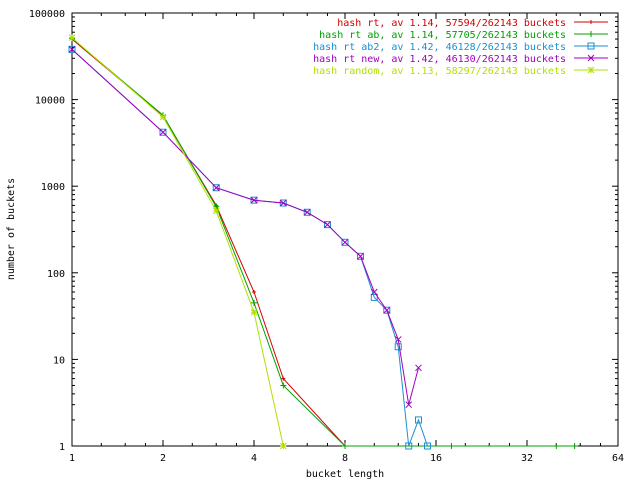 The height and width of the screenshot is (480, 640). Describe the element at coordinates (527, 458) in the screenshot. I see `x-tick-label: 32` at that location.